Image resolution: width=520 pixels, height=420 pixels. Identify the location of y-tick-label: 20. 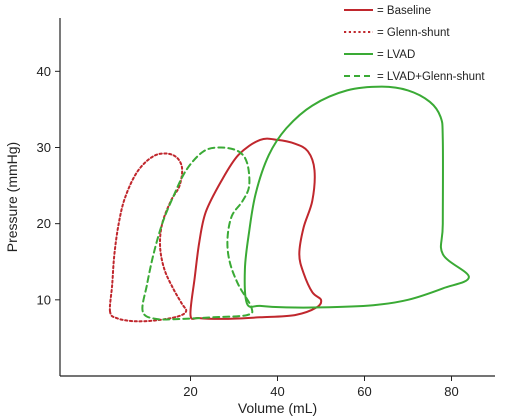
(44, 223).